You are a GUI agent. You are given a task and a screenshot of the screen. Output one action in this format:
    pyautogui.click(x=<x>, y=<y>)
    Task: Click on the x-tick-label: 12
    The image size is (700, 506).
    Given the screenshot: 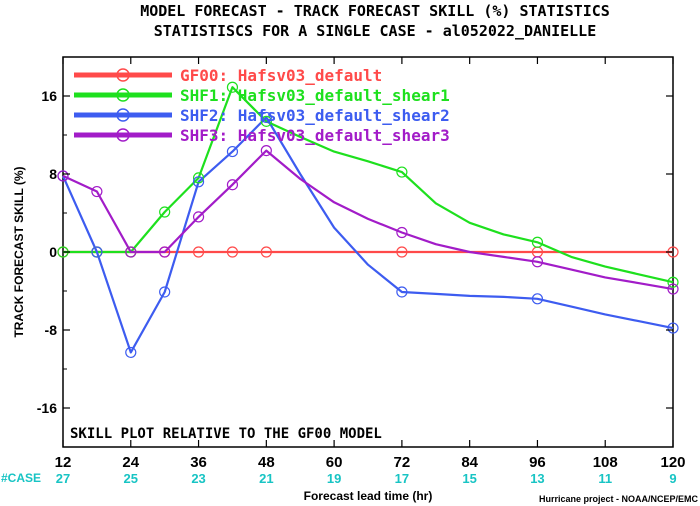 What is the action you would take?
    pyautogui.click(x=63, y=462)
    